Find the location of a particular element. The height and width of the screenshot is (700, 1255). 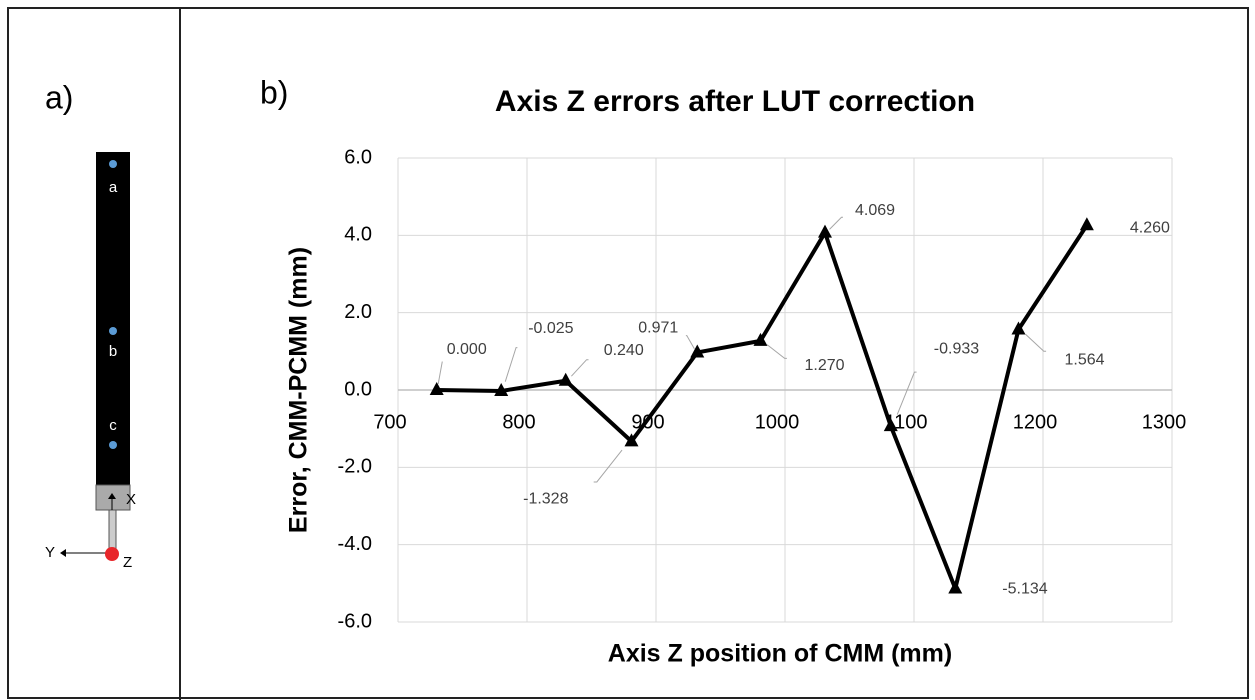

y-tick-label: -2.0 is located at coordinates (355, 467).